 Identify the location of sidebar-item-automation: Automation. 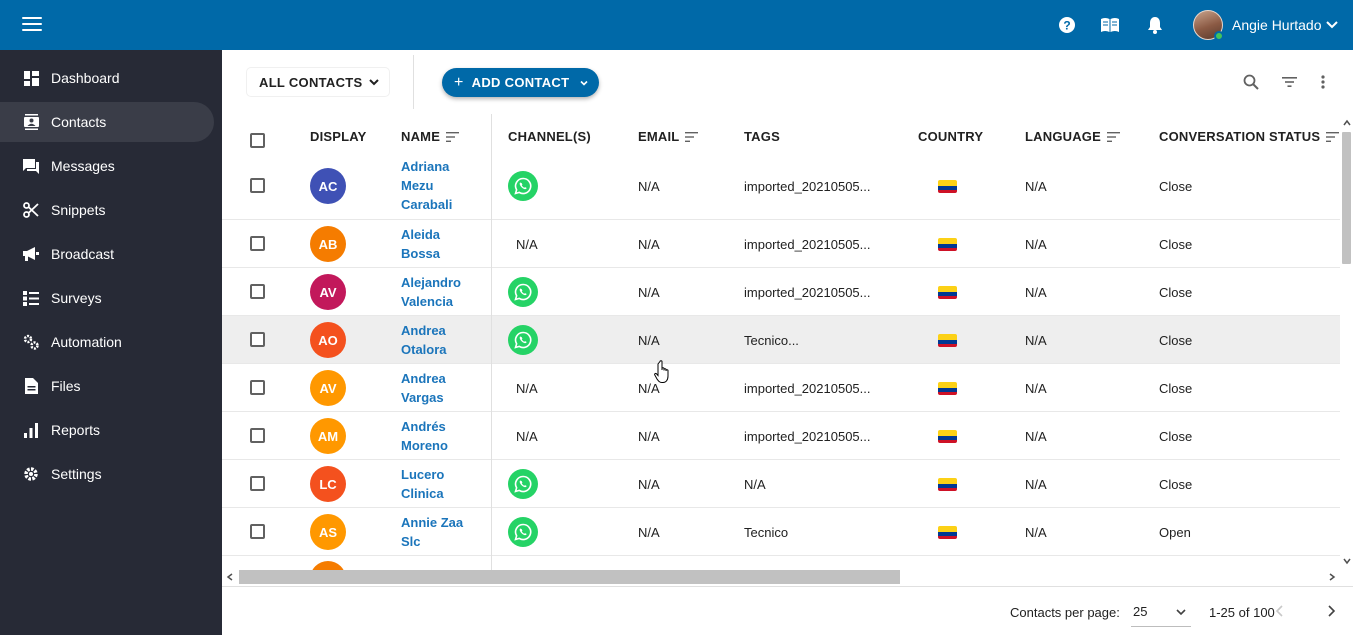
(107, 342).